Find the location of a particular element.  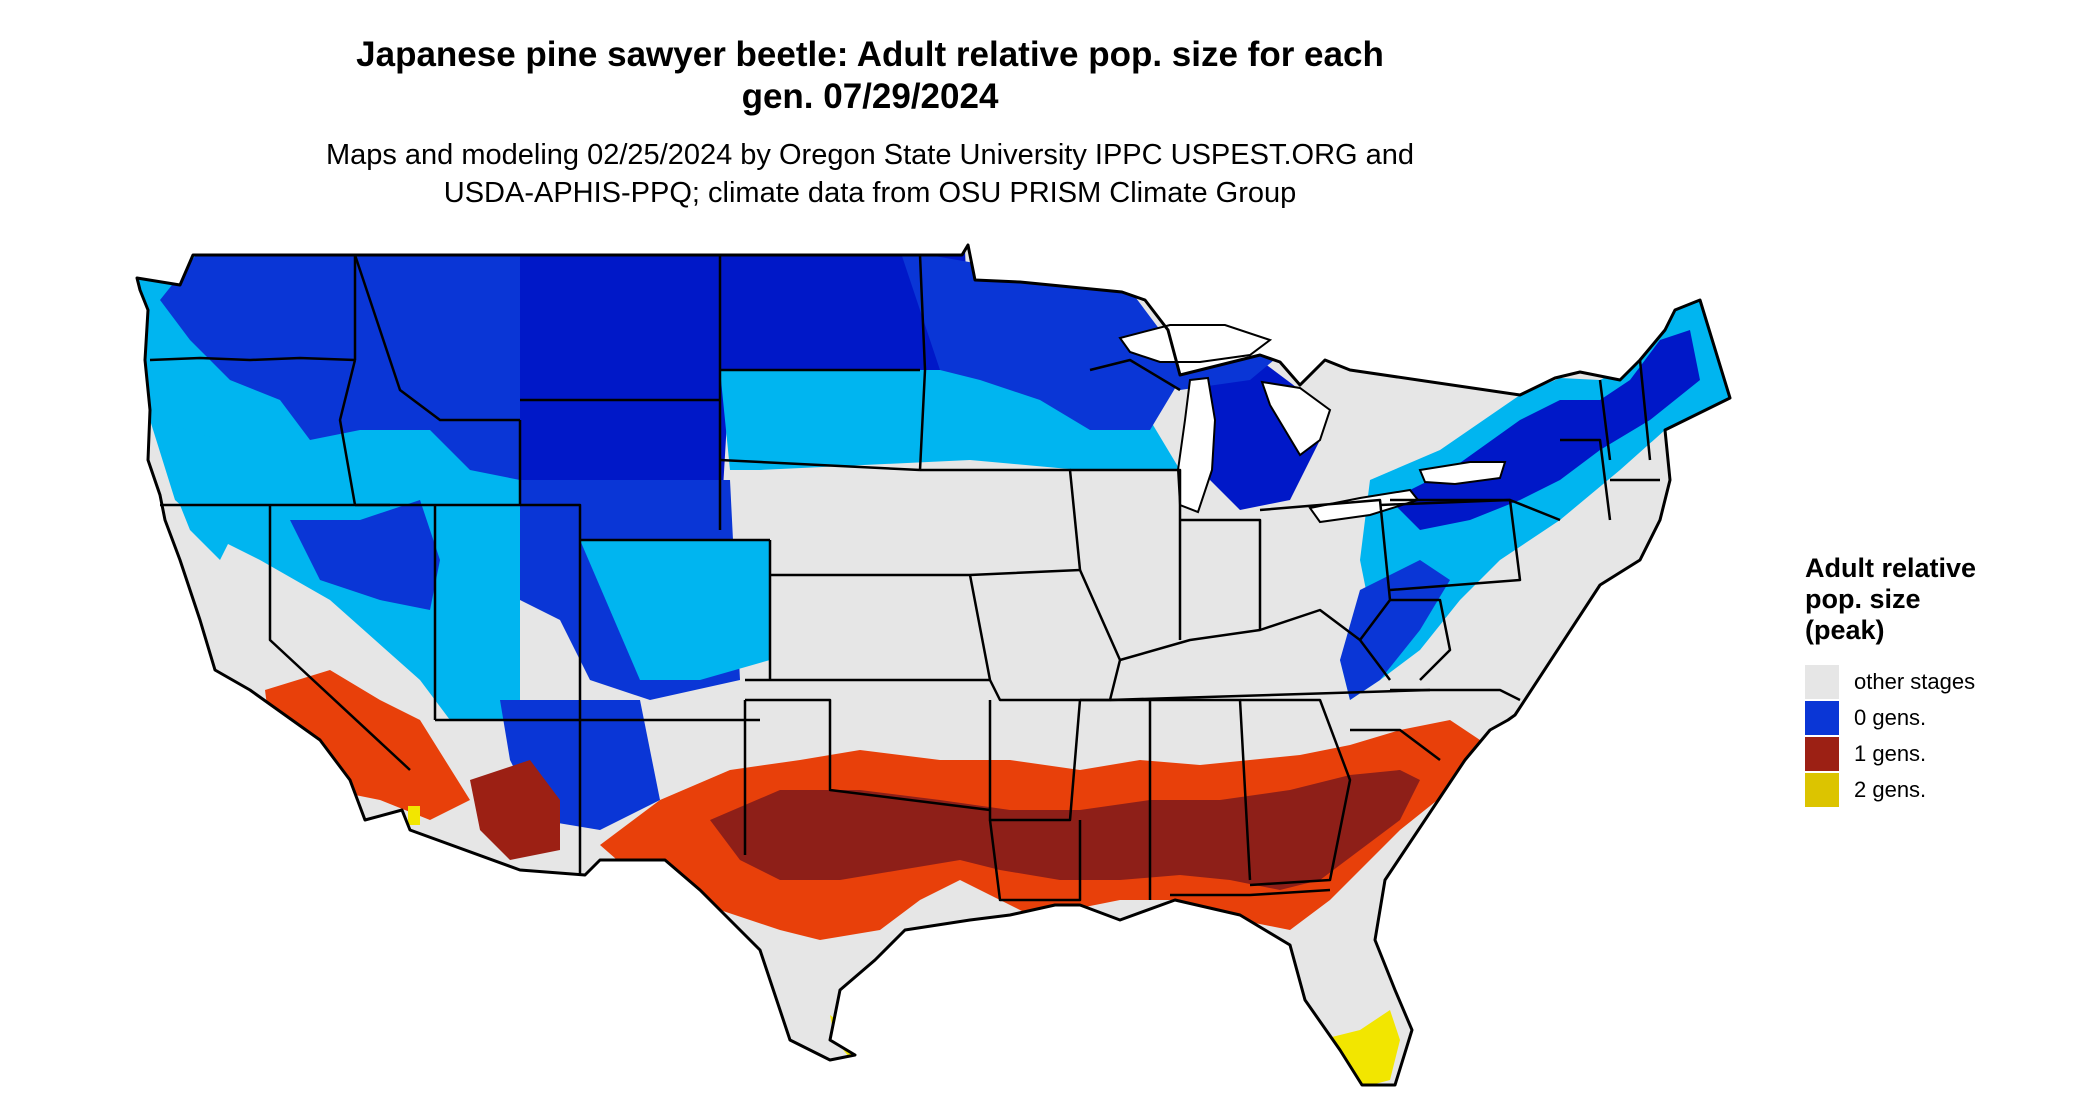

region-colorado-light is located at coordinates (675, 610).